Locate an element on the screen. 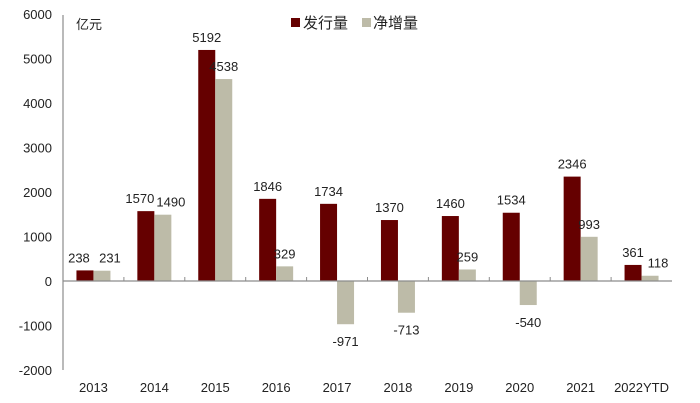 This screenshot has width=700, height=403. data-label: 993 is located at coordinates (589, 224).